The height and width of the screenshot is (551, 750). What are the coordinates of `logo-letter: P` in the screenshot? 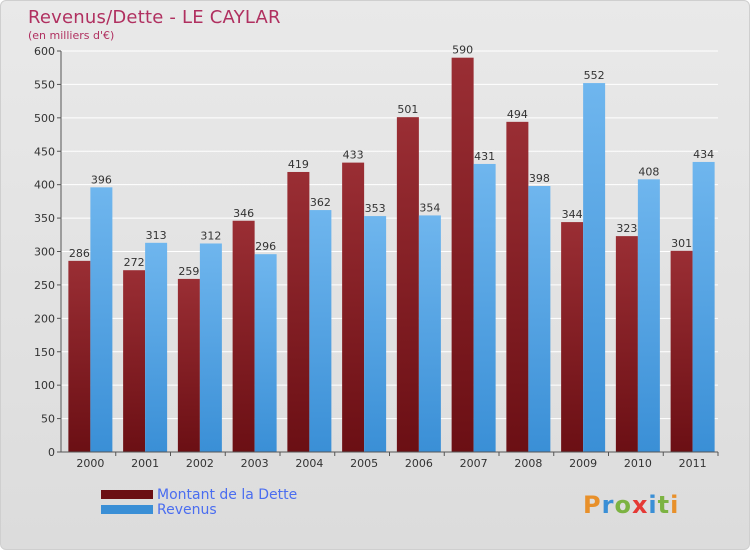 It's located at (592, 505).